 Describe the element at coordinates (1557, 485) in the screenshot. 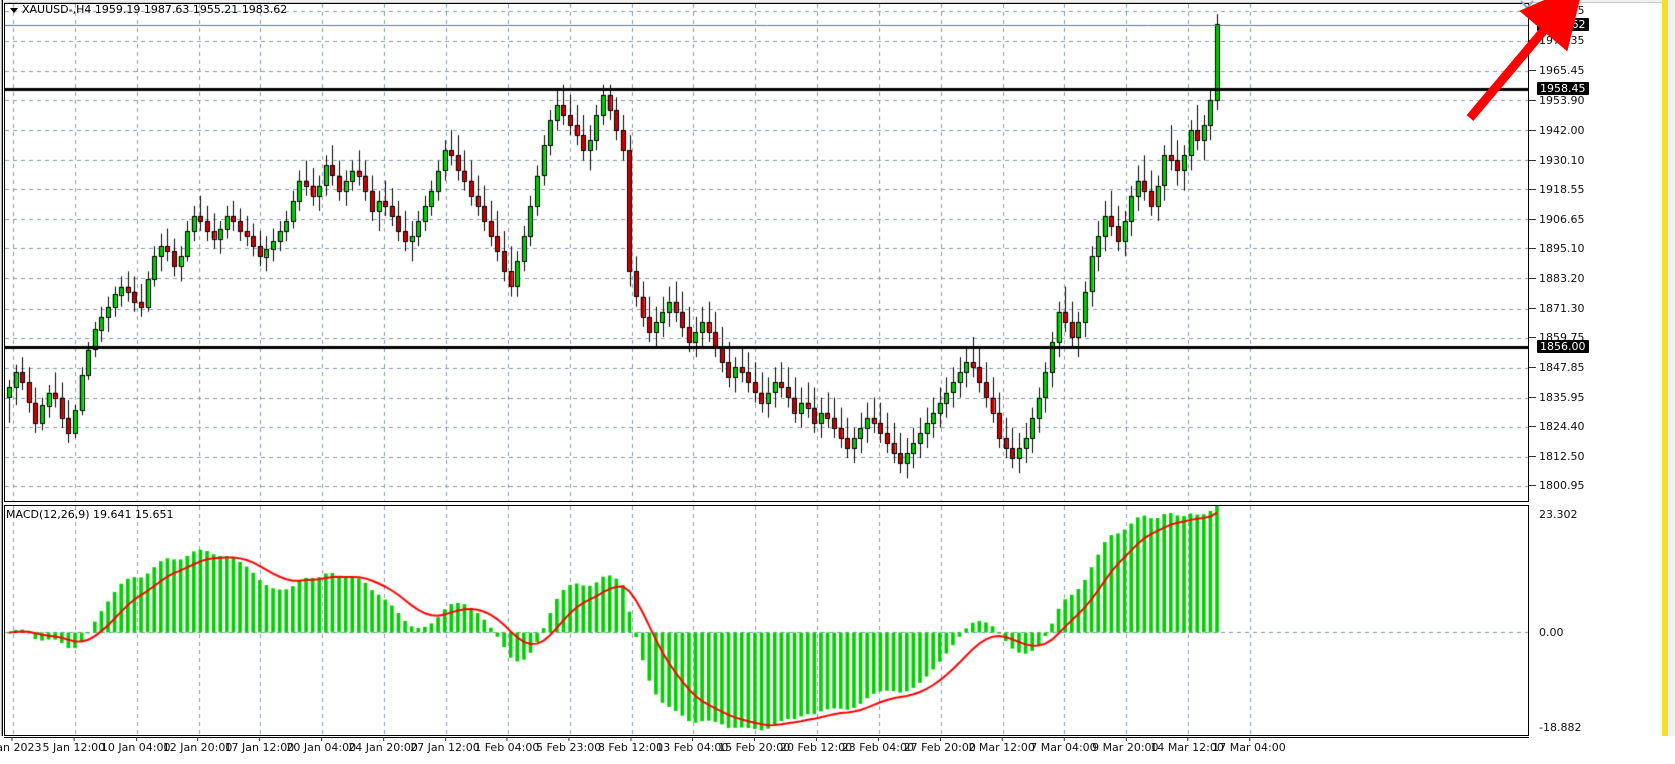

I see `price-tick: 1800.95` at that location.